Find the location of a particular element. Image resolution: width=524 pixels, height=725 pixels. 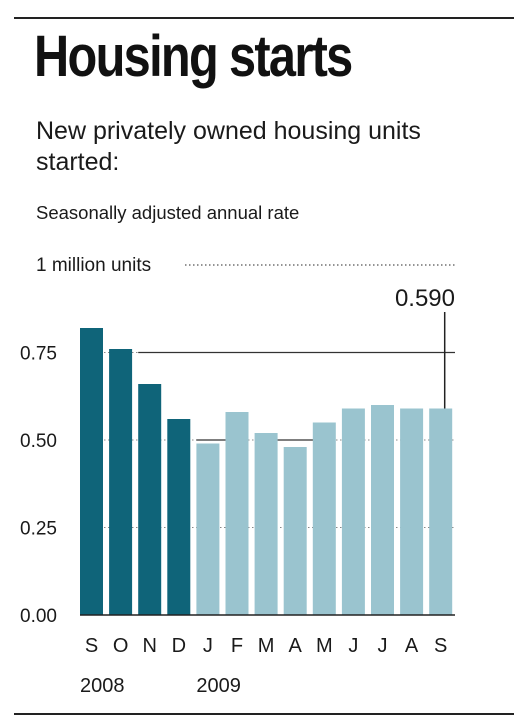

x-tick-label-4: J is located at coordinates (208, 646).